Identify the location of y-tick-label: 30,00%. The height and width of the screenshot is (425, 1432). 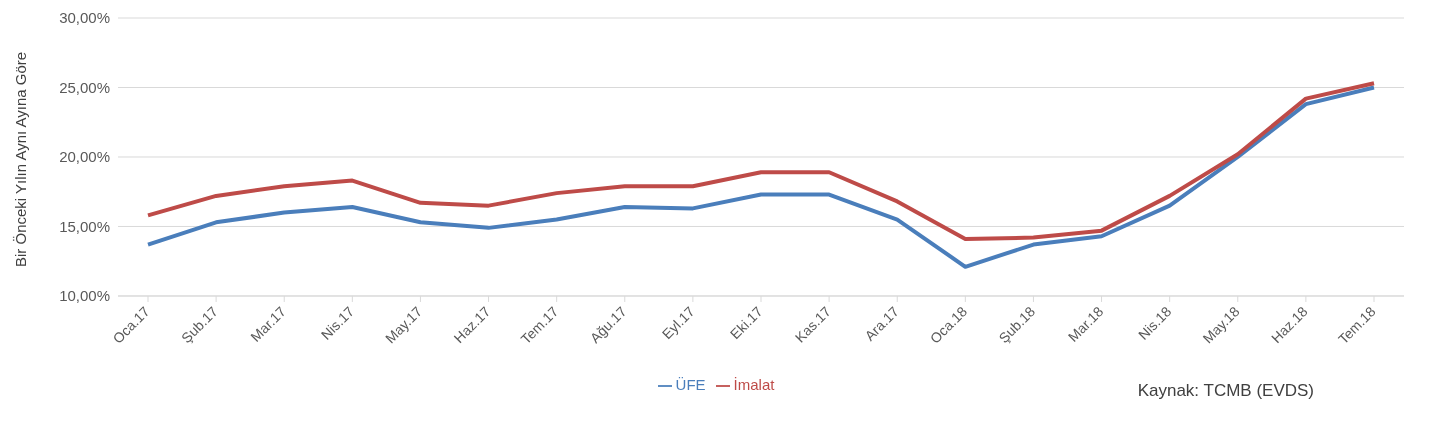
(84, 18).